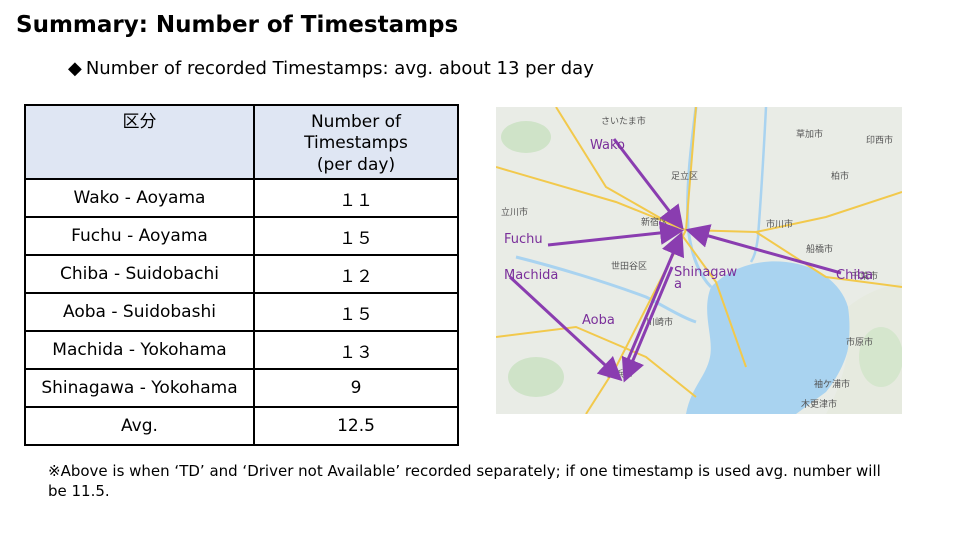 The width and height of the screenshot is (960, 540). Describe the element at coordinates (864, 276) in the screenshot. I see `place-name: 千葉市` at that location.